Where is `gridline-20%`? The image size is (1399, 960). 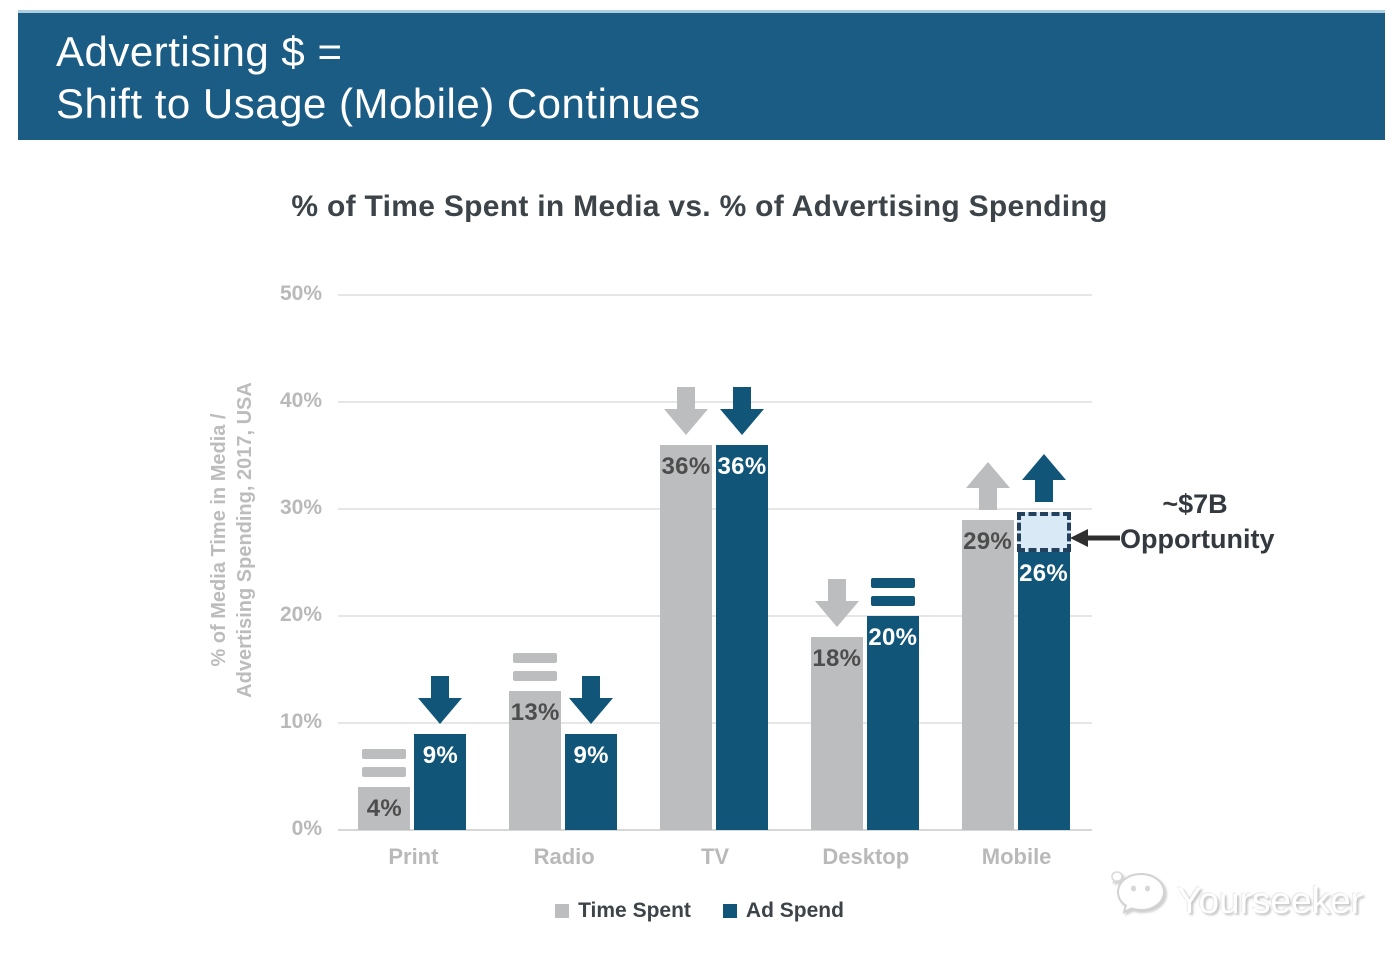 gridline-20% is located at coordinates (715, 616).